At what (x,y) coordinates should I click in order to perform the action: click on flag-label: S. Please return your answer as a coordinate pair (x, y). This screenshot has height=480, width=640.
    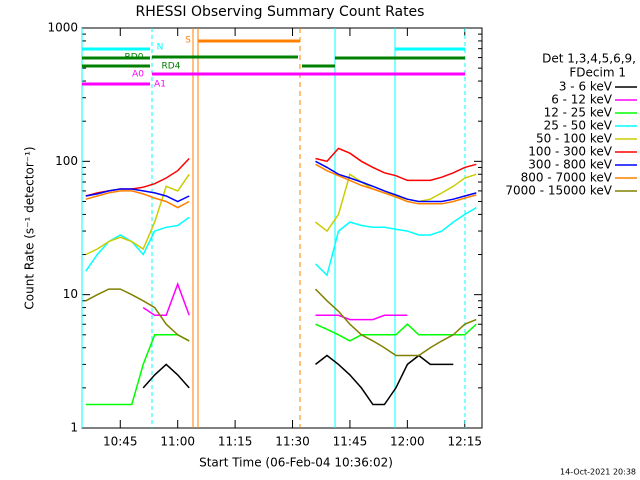
    Looking at the image, I should click on (188, 41).